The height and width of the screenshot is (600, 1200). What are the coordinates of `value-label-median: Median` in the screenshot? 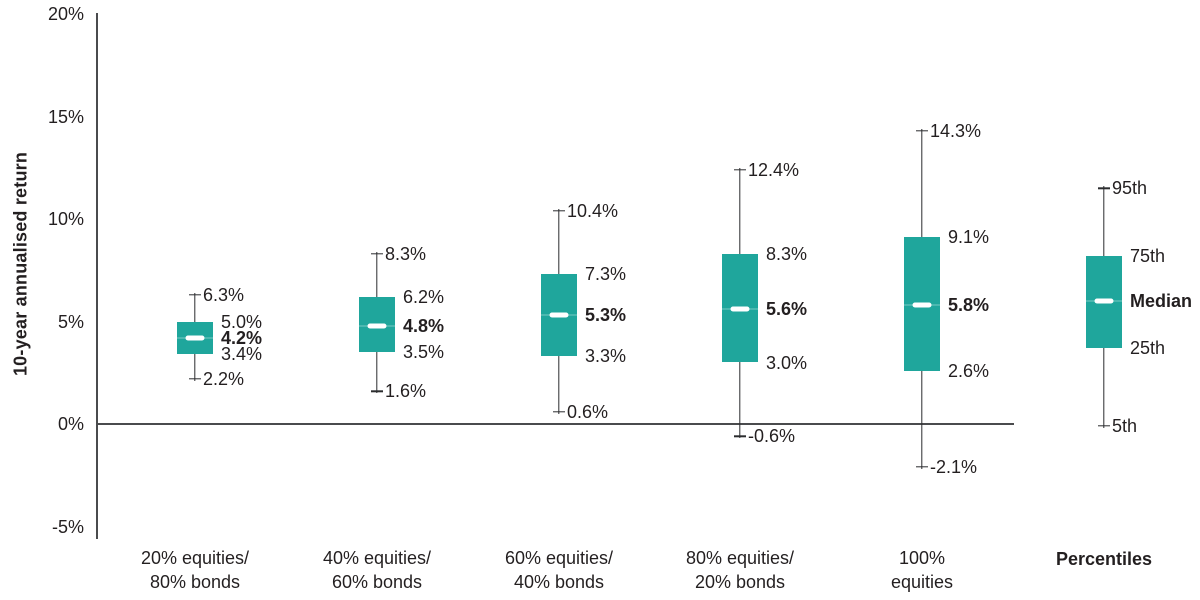 It's located at (1161, 301).